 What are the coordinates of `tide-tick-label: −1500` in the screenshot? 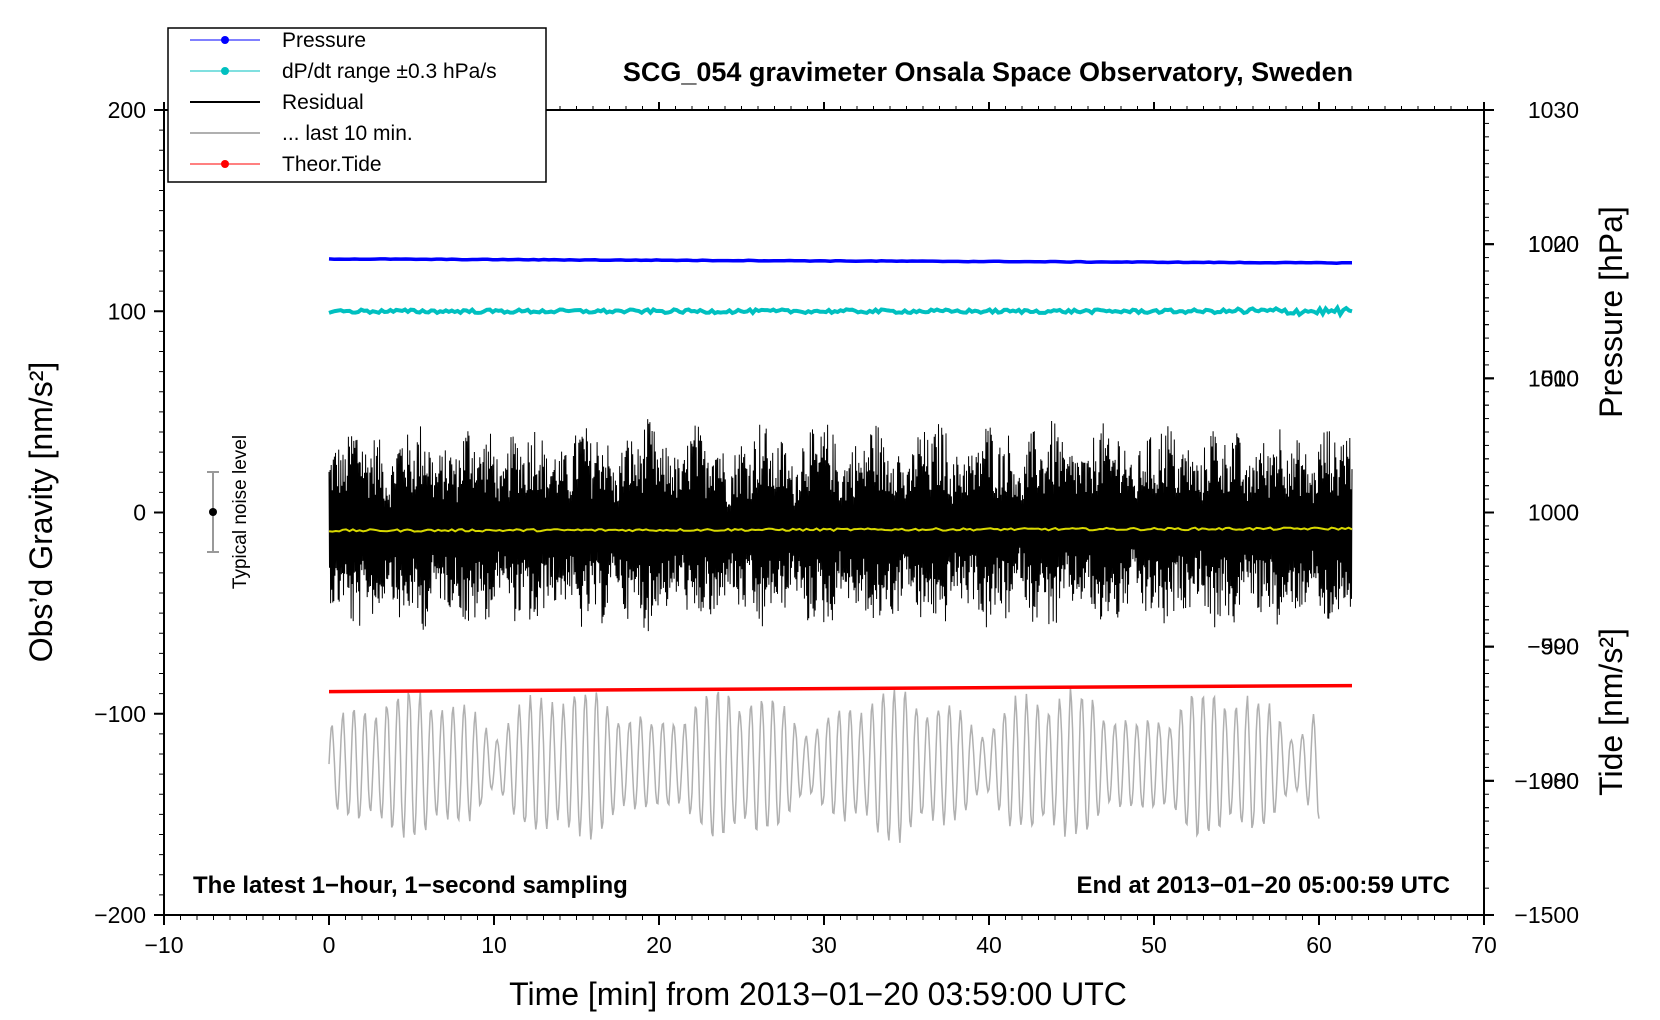 It's located at (1546, 915).